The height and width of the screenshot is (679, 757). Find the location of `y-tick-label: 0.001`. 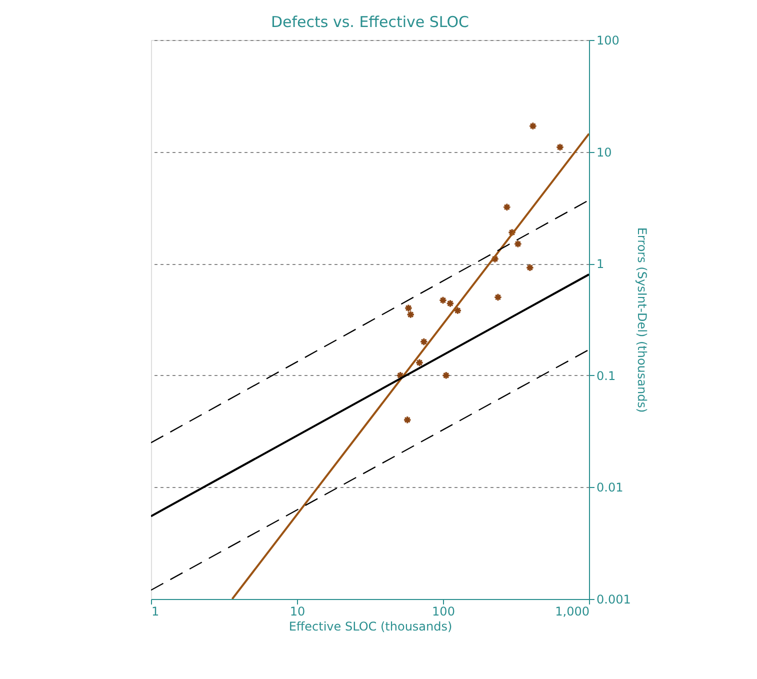

y-tick-label: 0.001 is located at coordinates (613, 599).